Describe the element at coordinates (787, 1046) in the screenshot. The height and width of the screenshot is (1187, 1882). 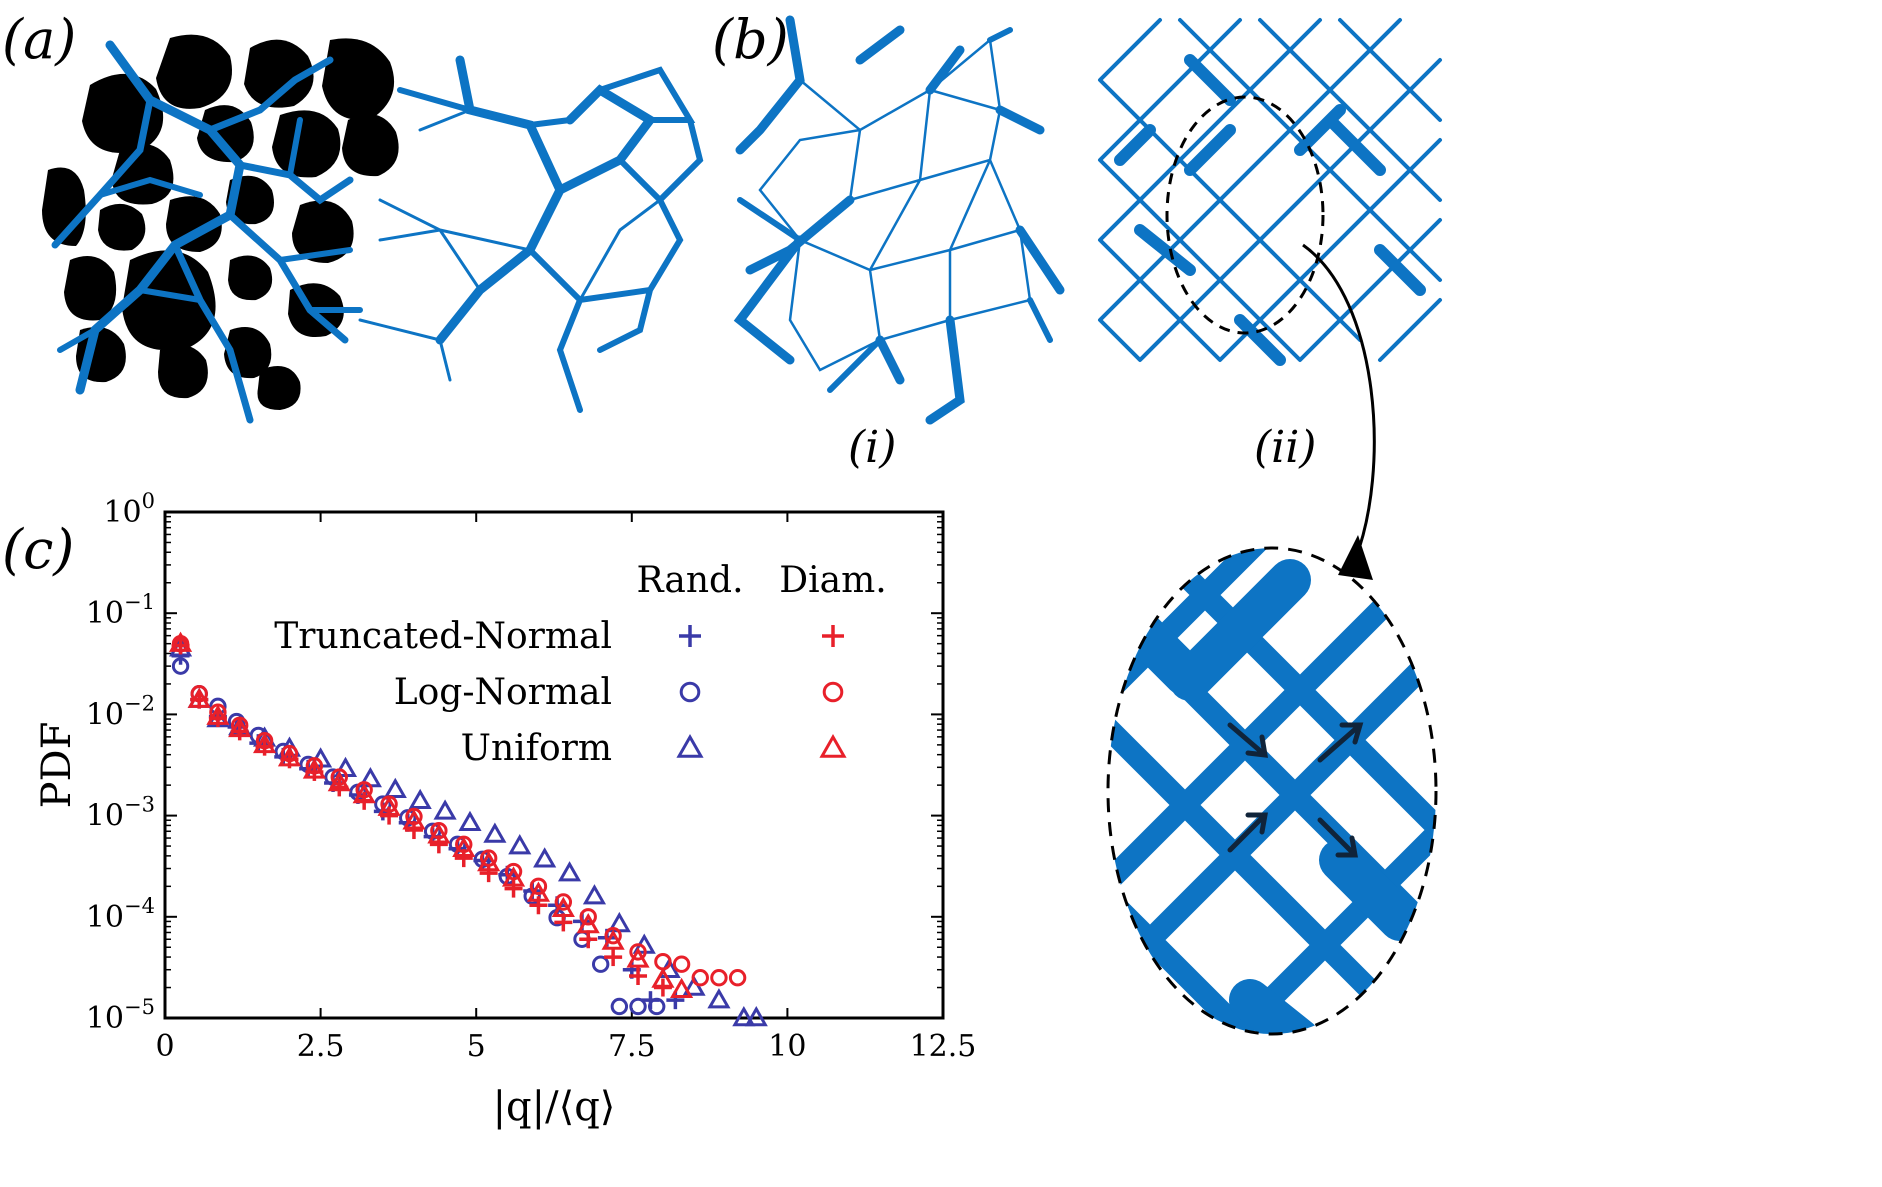
I see `x-tick-label: 10` at that location.